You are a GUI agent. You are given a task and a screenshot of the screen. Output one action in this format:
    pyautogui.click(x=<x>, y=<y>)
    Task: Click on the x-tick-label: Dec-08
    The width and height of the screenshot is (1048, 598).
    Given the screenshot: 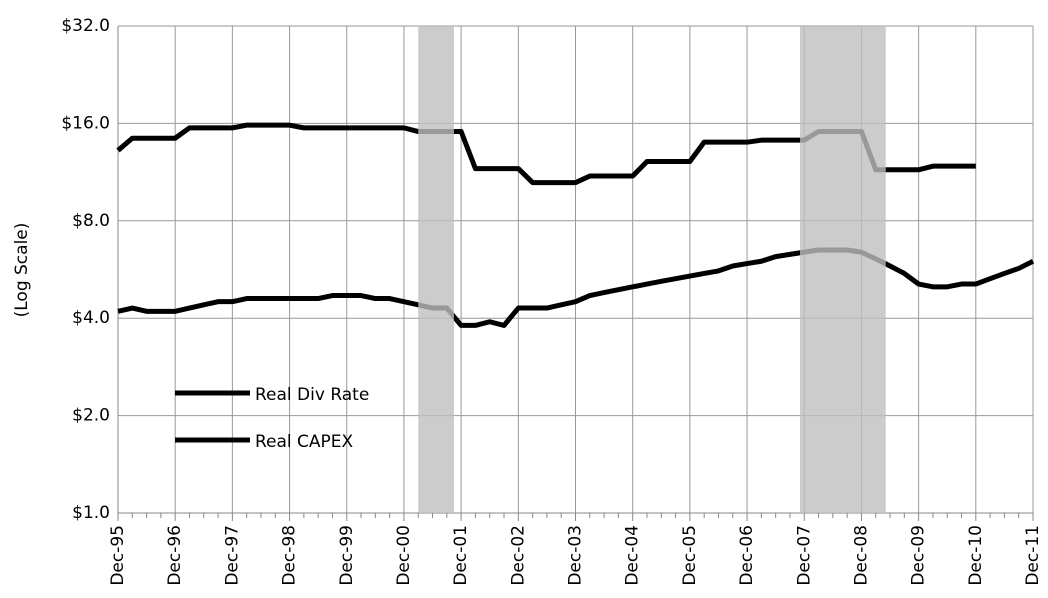 What is the action you would take?
    pyautogui.click(x=861, y=555)
    